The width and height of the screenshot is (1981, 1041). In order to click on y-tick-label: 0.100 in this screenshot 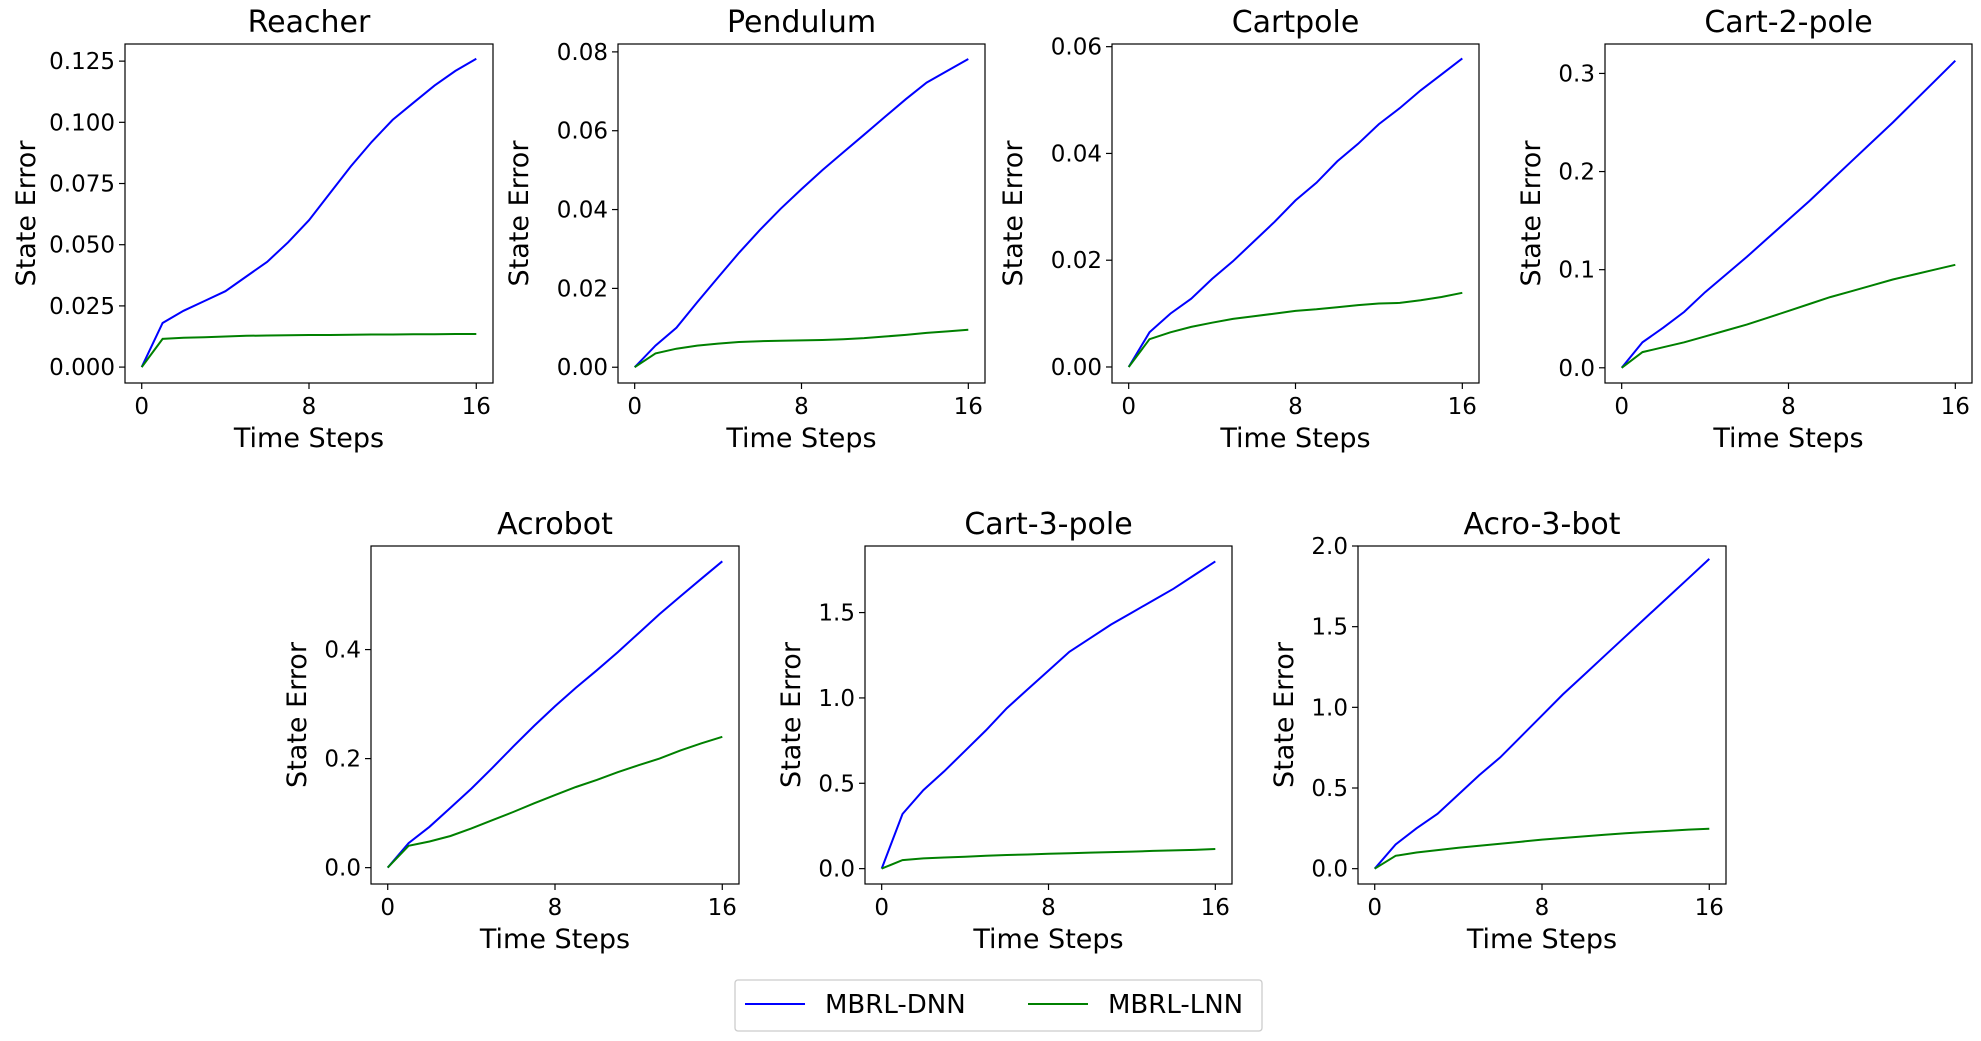, I will do `click(82, 123)`.